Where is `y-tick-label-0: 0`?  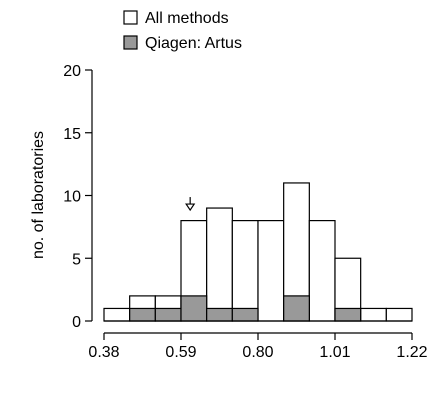
y-tick-label-0: 0 is located at coordinates (76, 322).